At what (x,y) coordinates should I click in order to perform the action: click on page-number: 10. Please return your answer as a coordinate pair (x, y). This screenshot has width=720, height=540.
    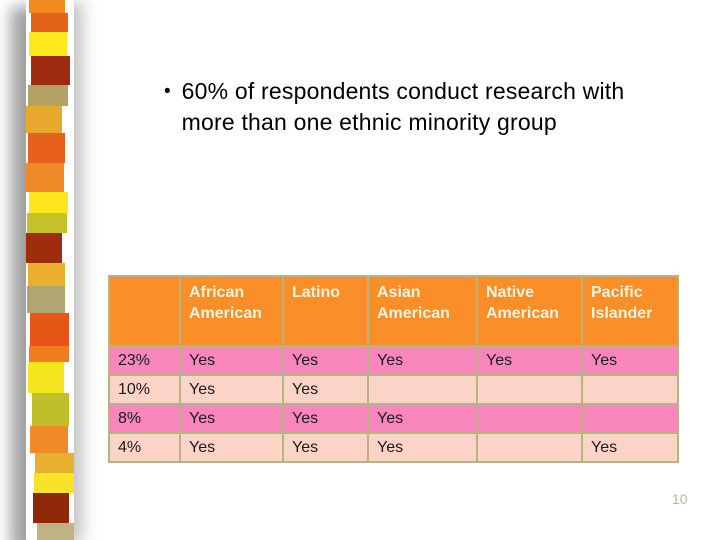
    Looking at the image, I should click on (680, 499).